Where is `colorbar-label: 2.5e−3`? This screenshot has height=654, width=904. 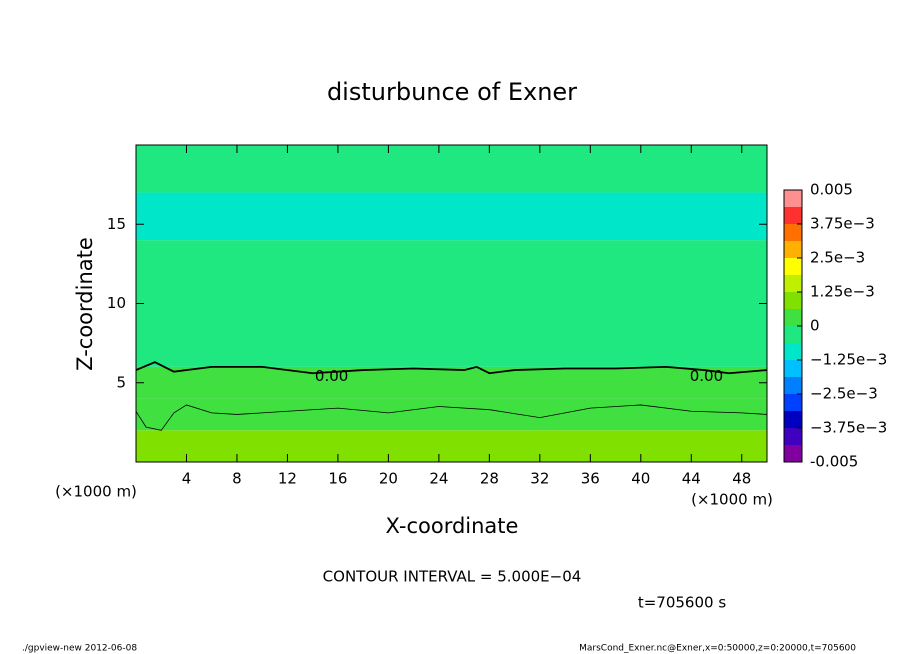
colorbar-label: 2.5e−3 is located at coordinates (837, 258).